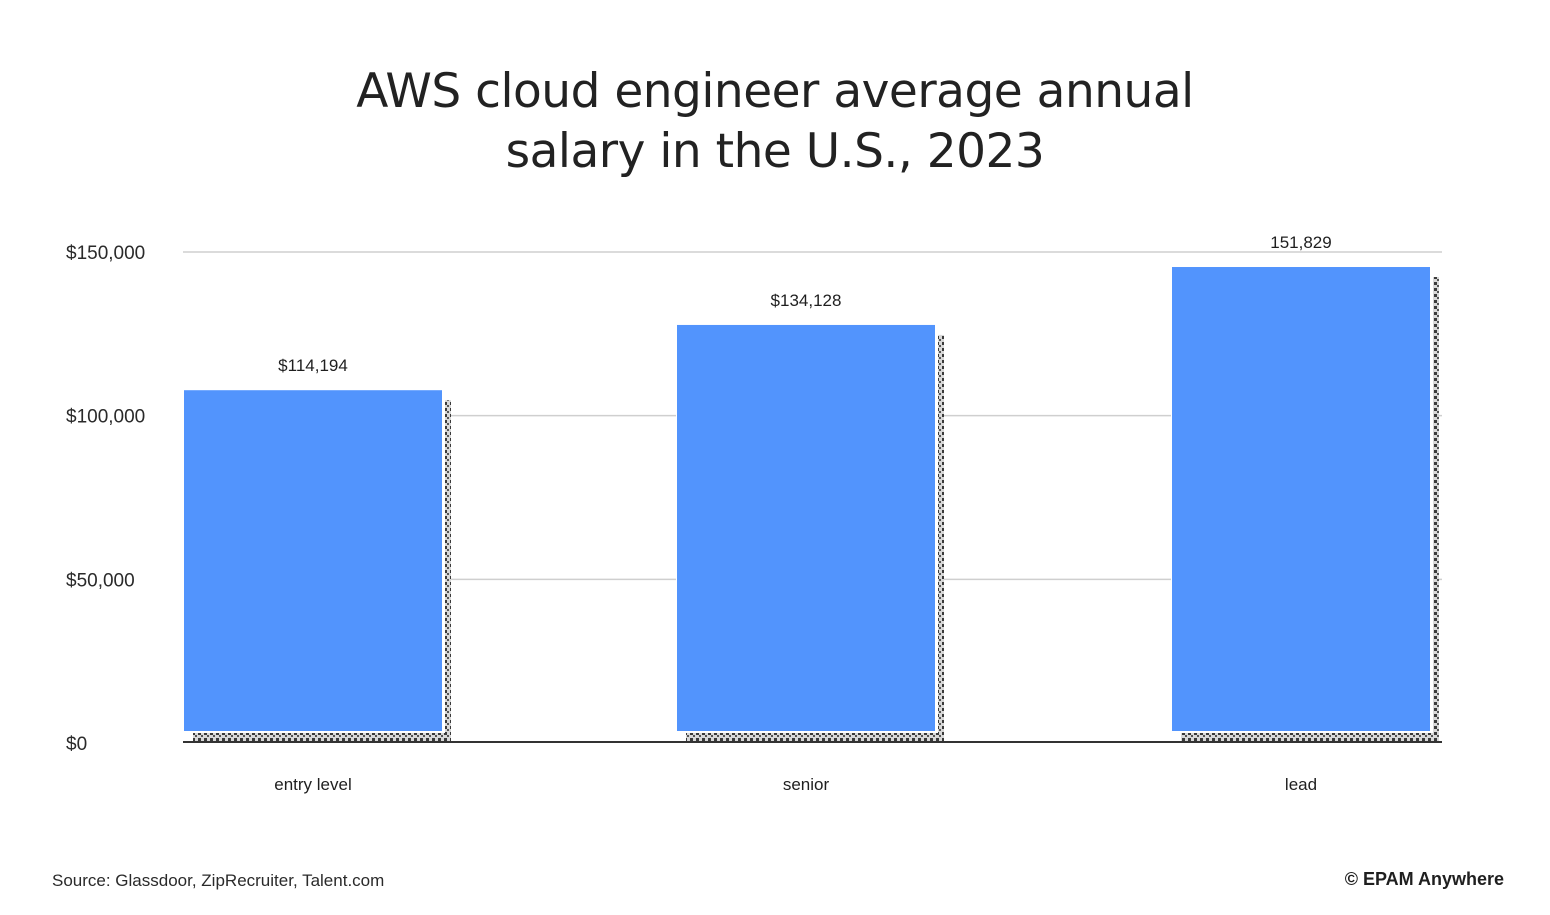 This screenshot has width=1550, height=915. Describe the element at coordinates (1300, 242) in the screenshot. I see `data-label: 151,829` at that location.